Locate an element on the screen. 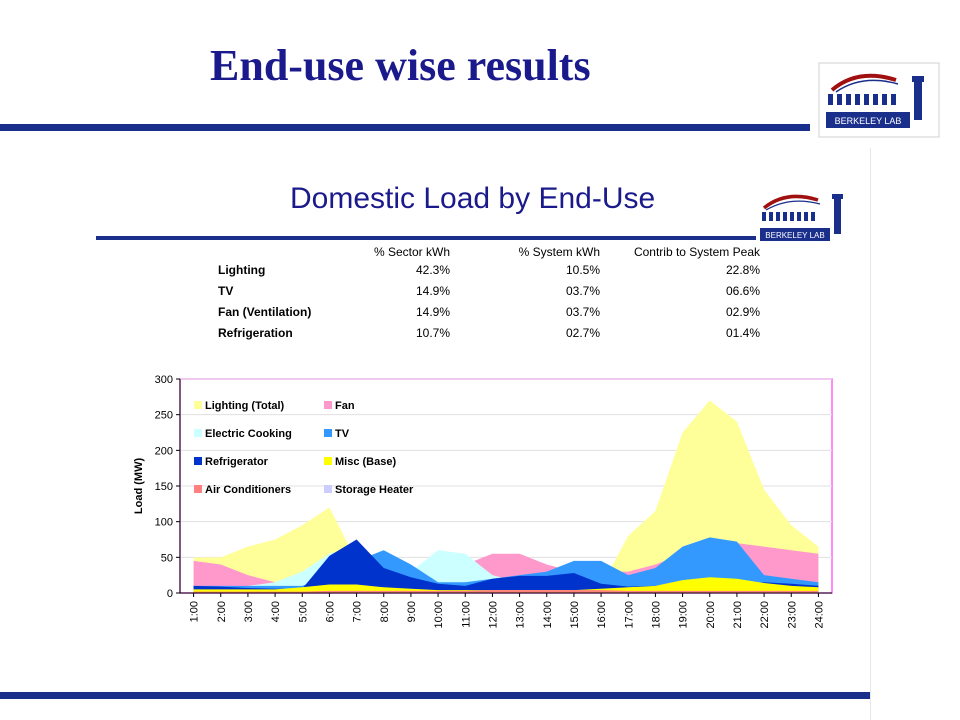 Image resolution: width=960 pixels, height=720 pixels. table-cell: 42.3% is located at coordinates (432, 269).